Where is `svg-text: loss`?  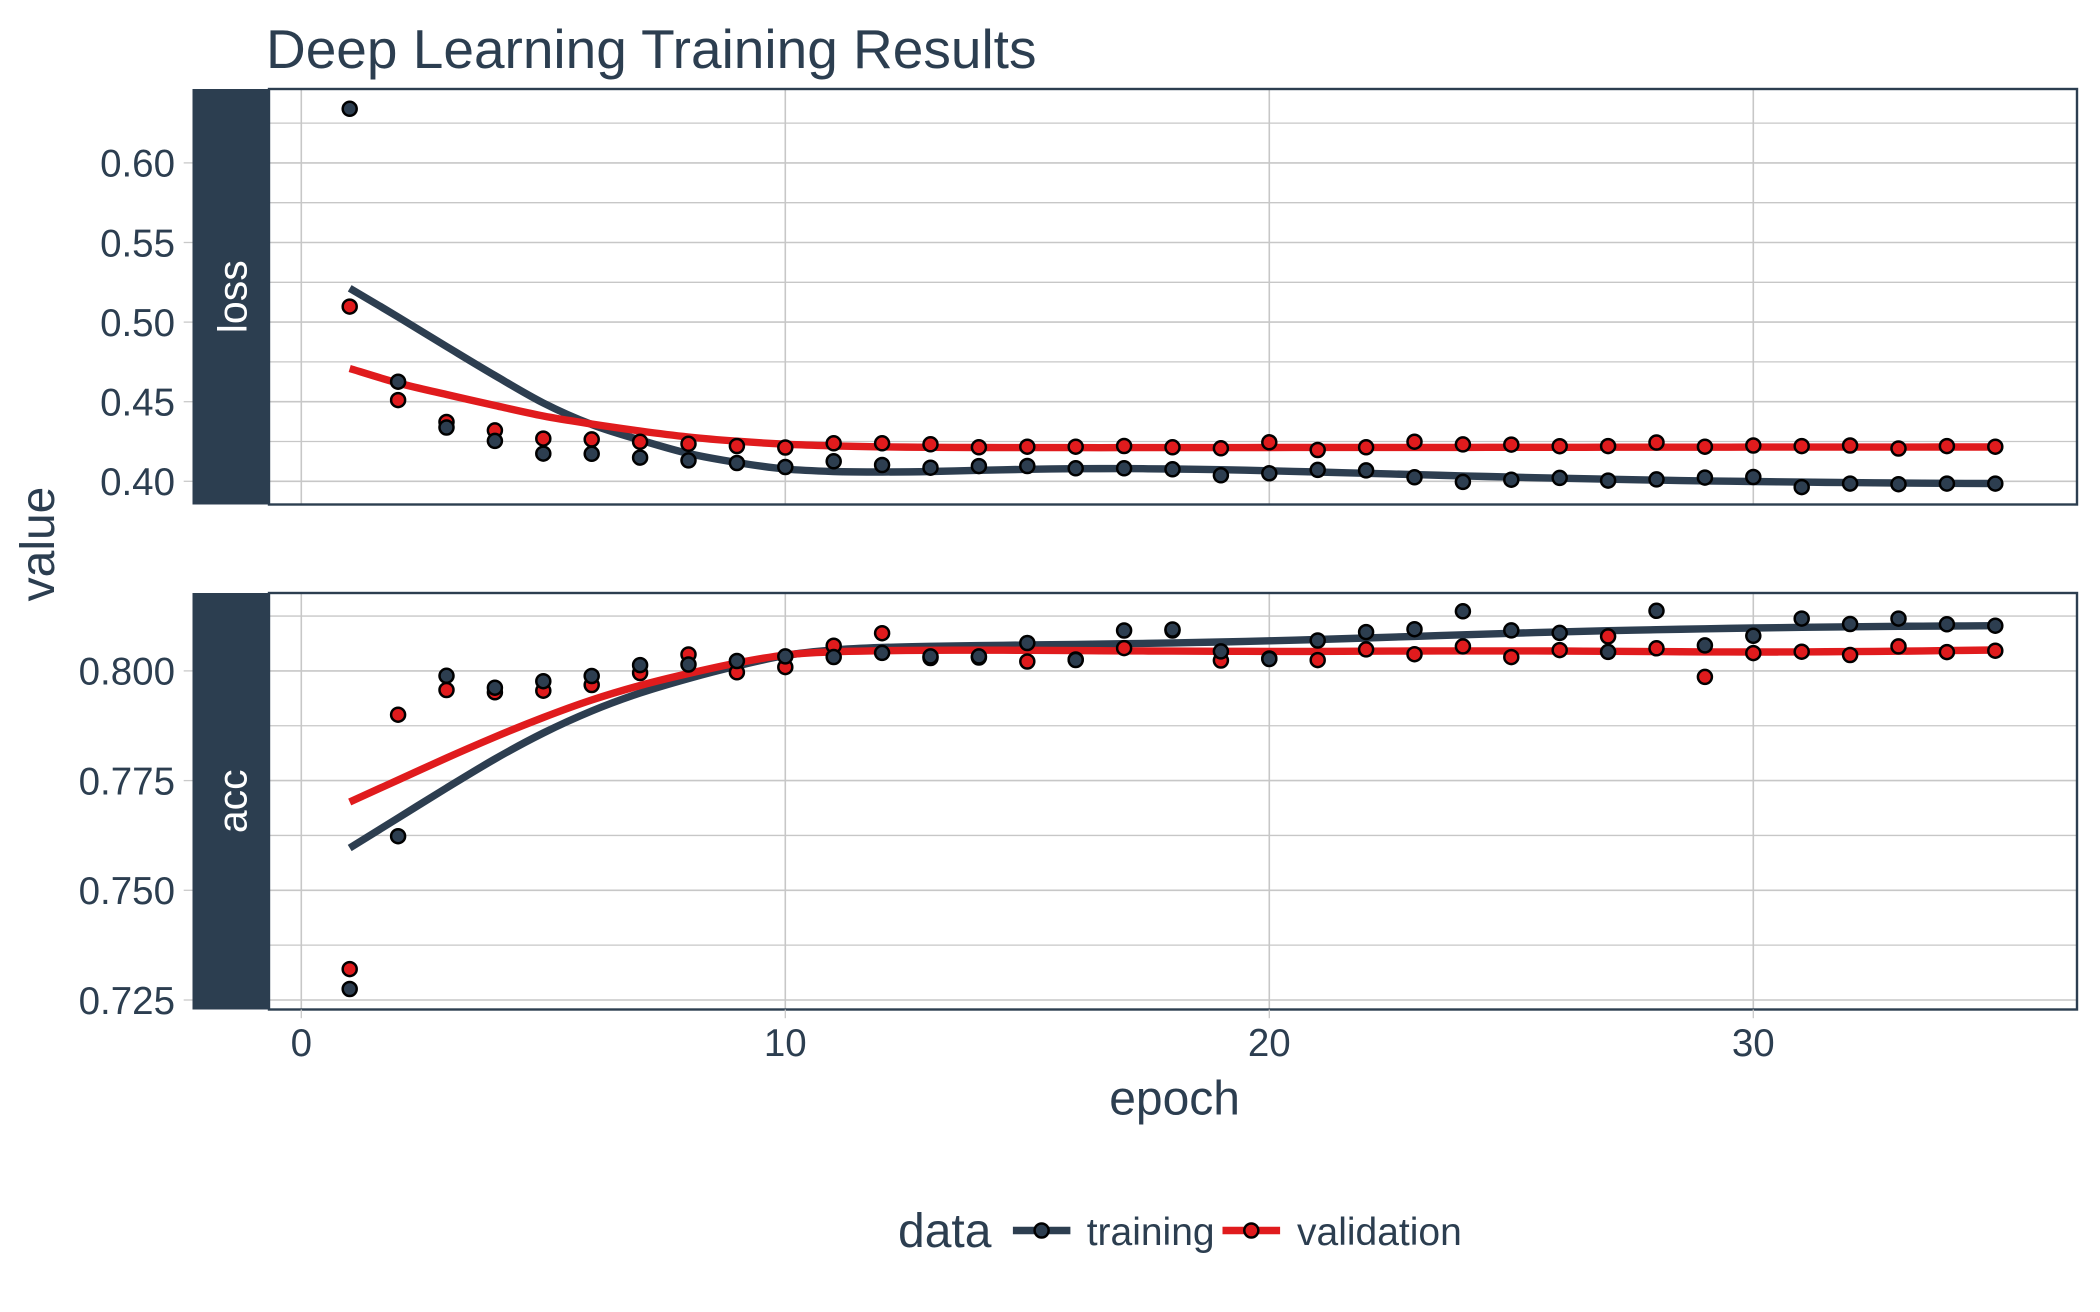
svg-text: loss is located at coordinates (232, 296).